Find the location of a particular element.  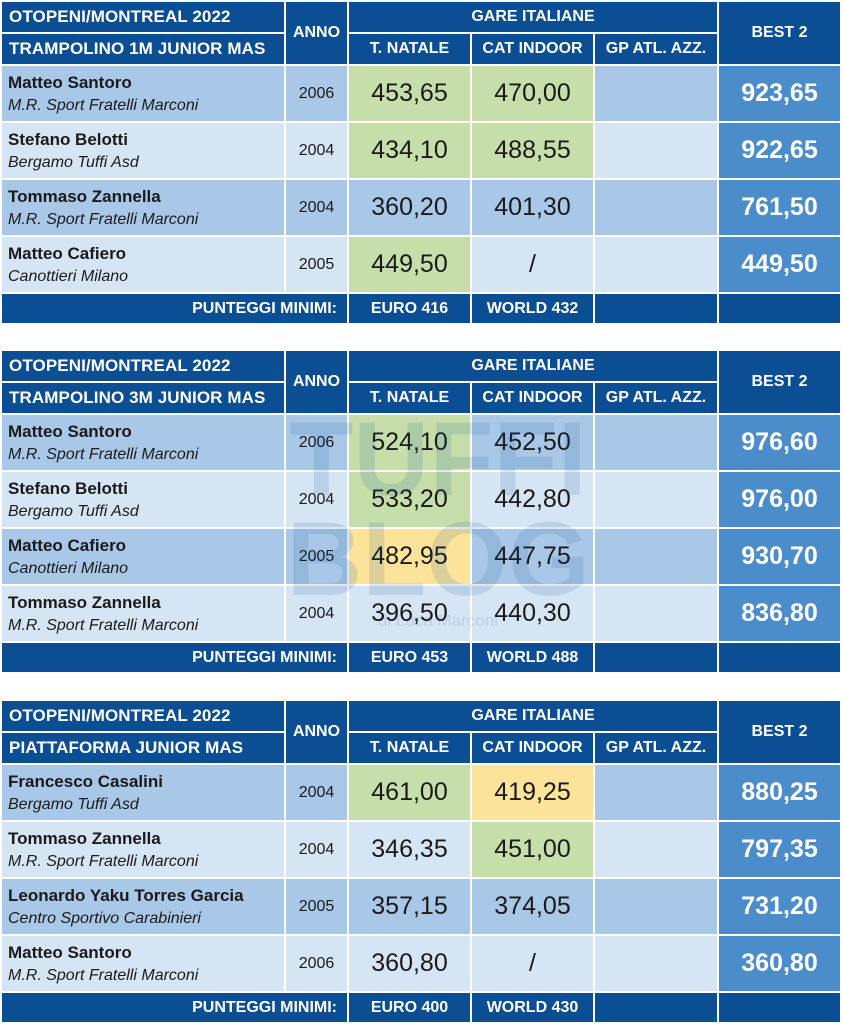

world-minimum: WORLD 488 is located at coordinates (532, 657).